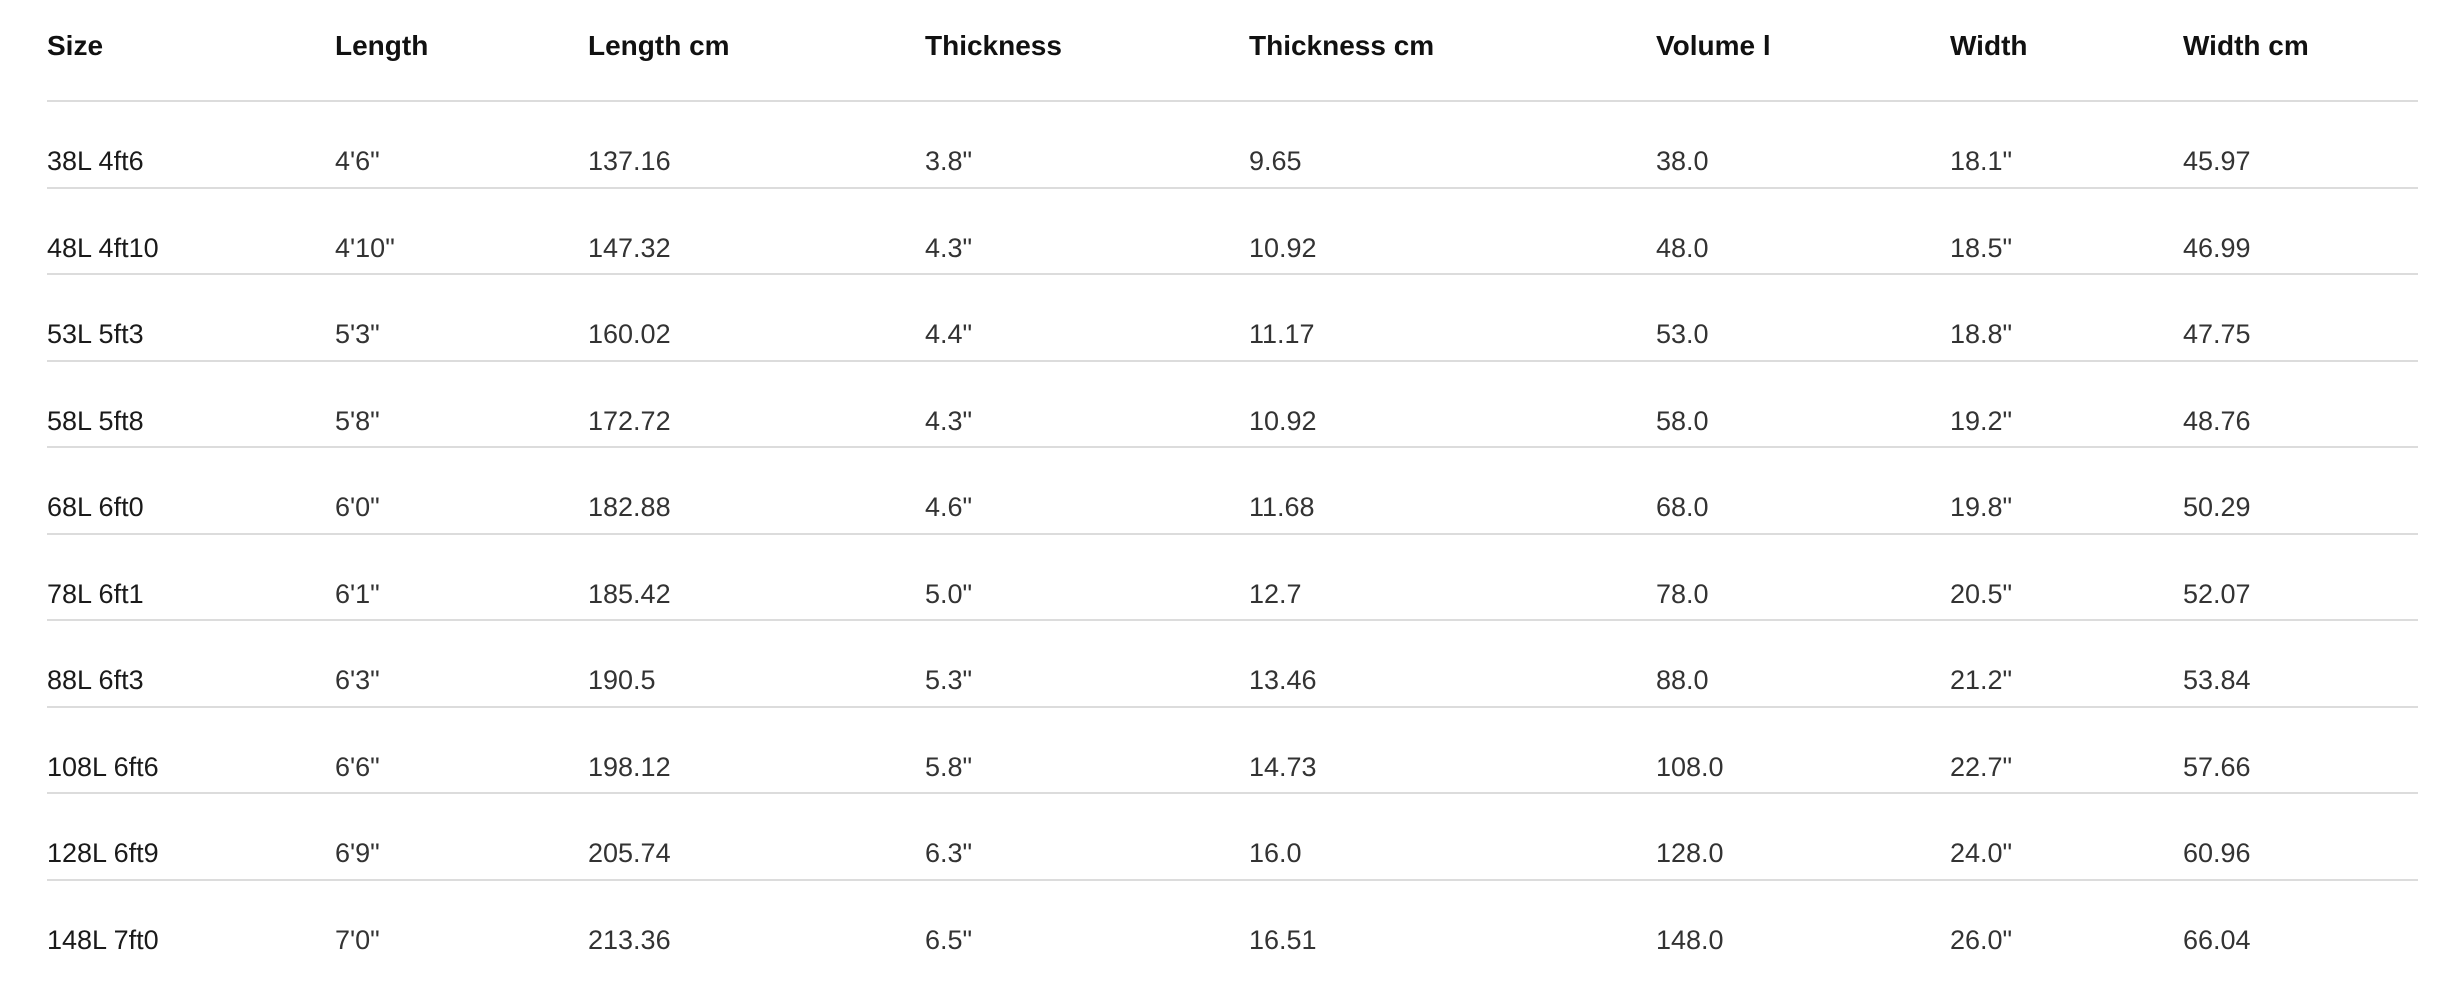  I want to click on cell-thickness-cm: 11.68, so click(1282, 507).